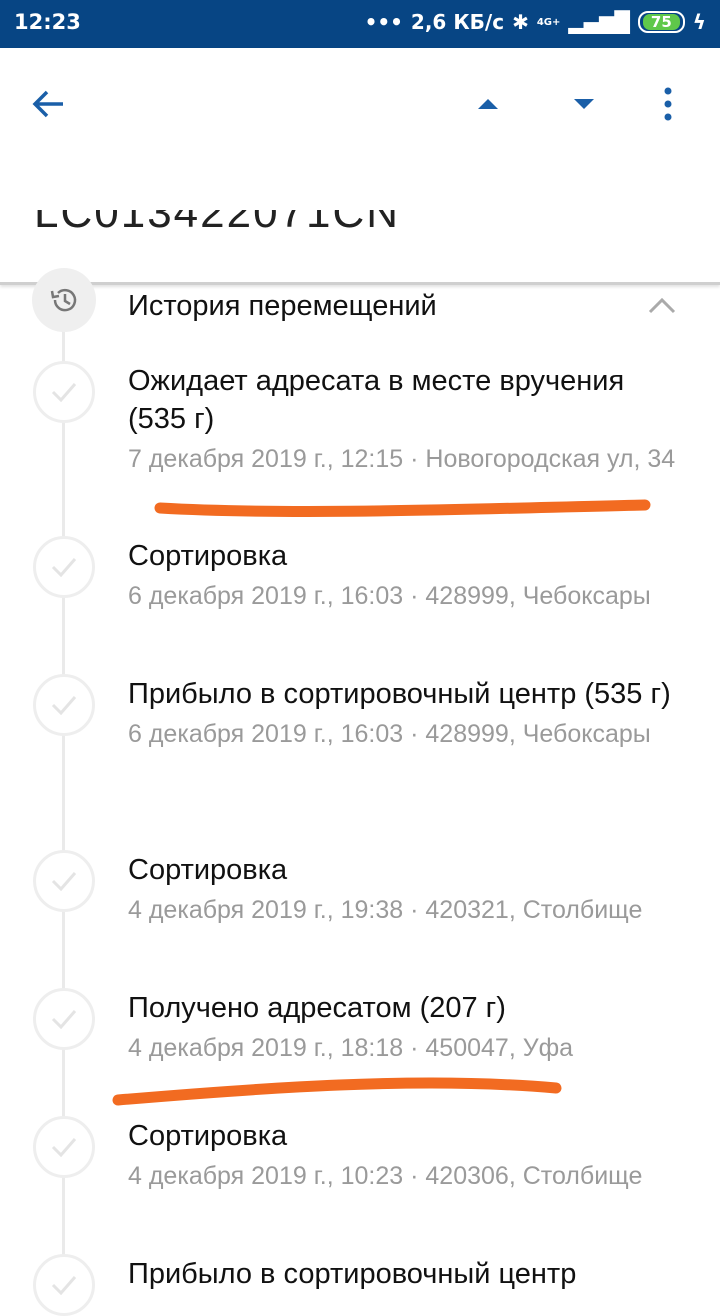 This screenshot has height=1316, width=720. I want to click on back-button, so click(48, 104).